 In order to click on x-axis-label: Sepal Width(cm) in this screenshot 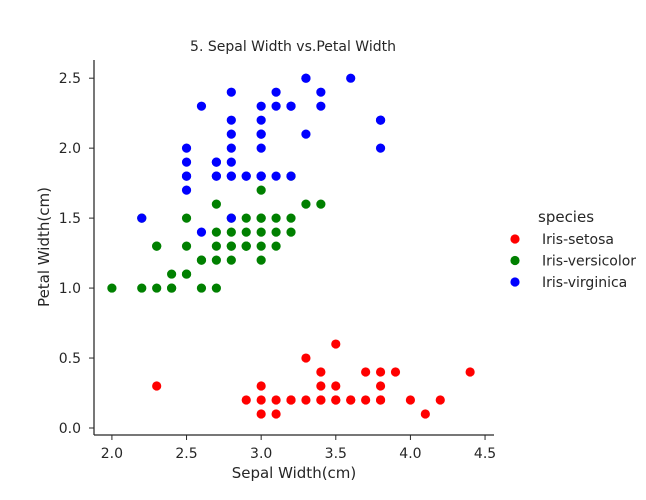, I will do `click(294, 473)`.